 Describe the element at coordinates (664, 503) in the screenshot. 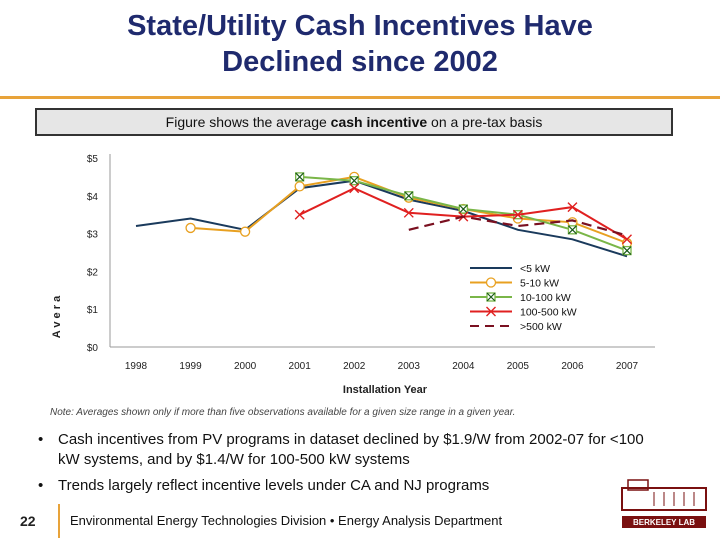

I see `berkeley-lab-logo: BERKELEY LAB` at that location.